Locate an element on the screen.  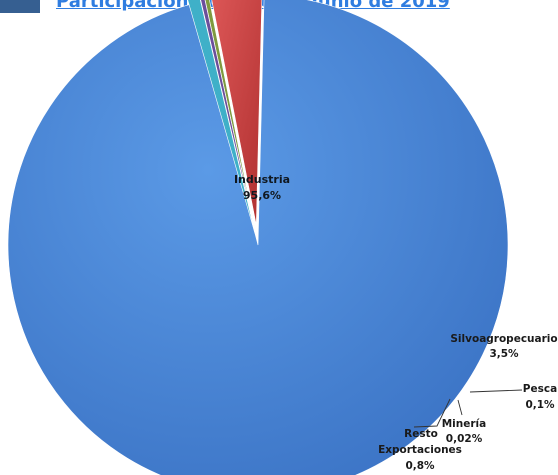
leader-pesca is located at coordinates (496, 391).